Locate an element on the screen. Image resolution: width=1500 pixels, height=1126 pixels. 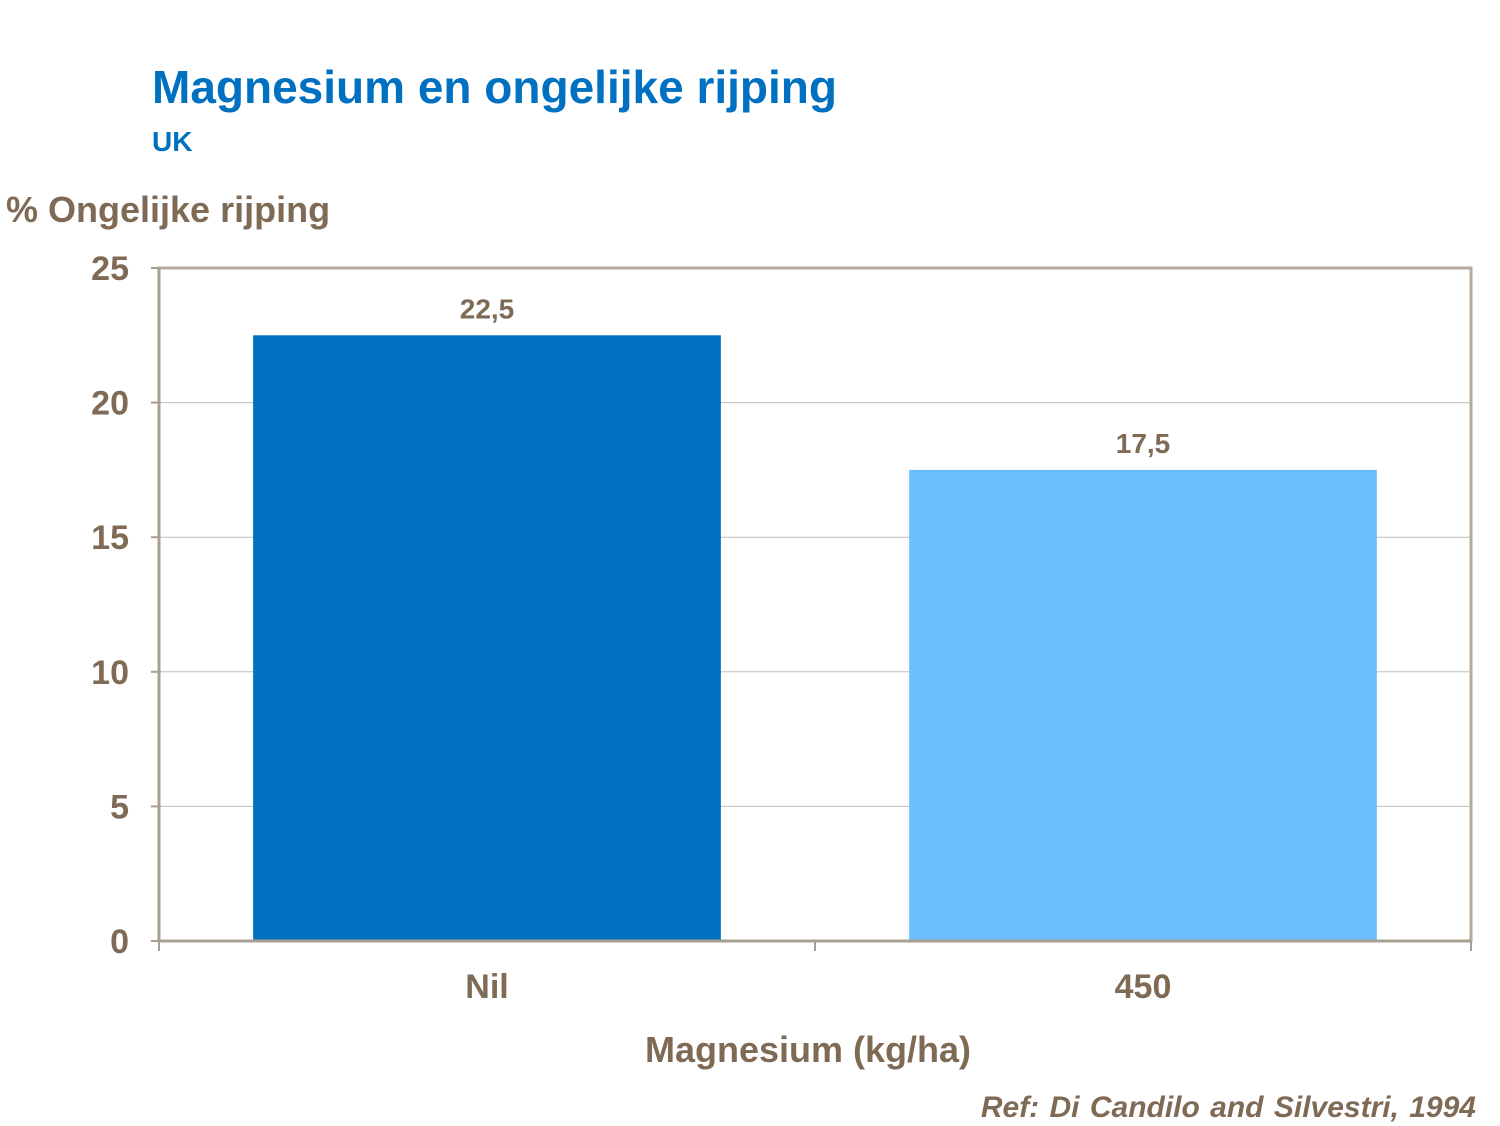
x-tick-label: Nil is located at coordinates (486, 987).